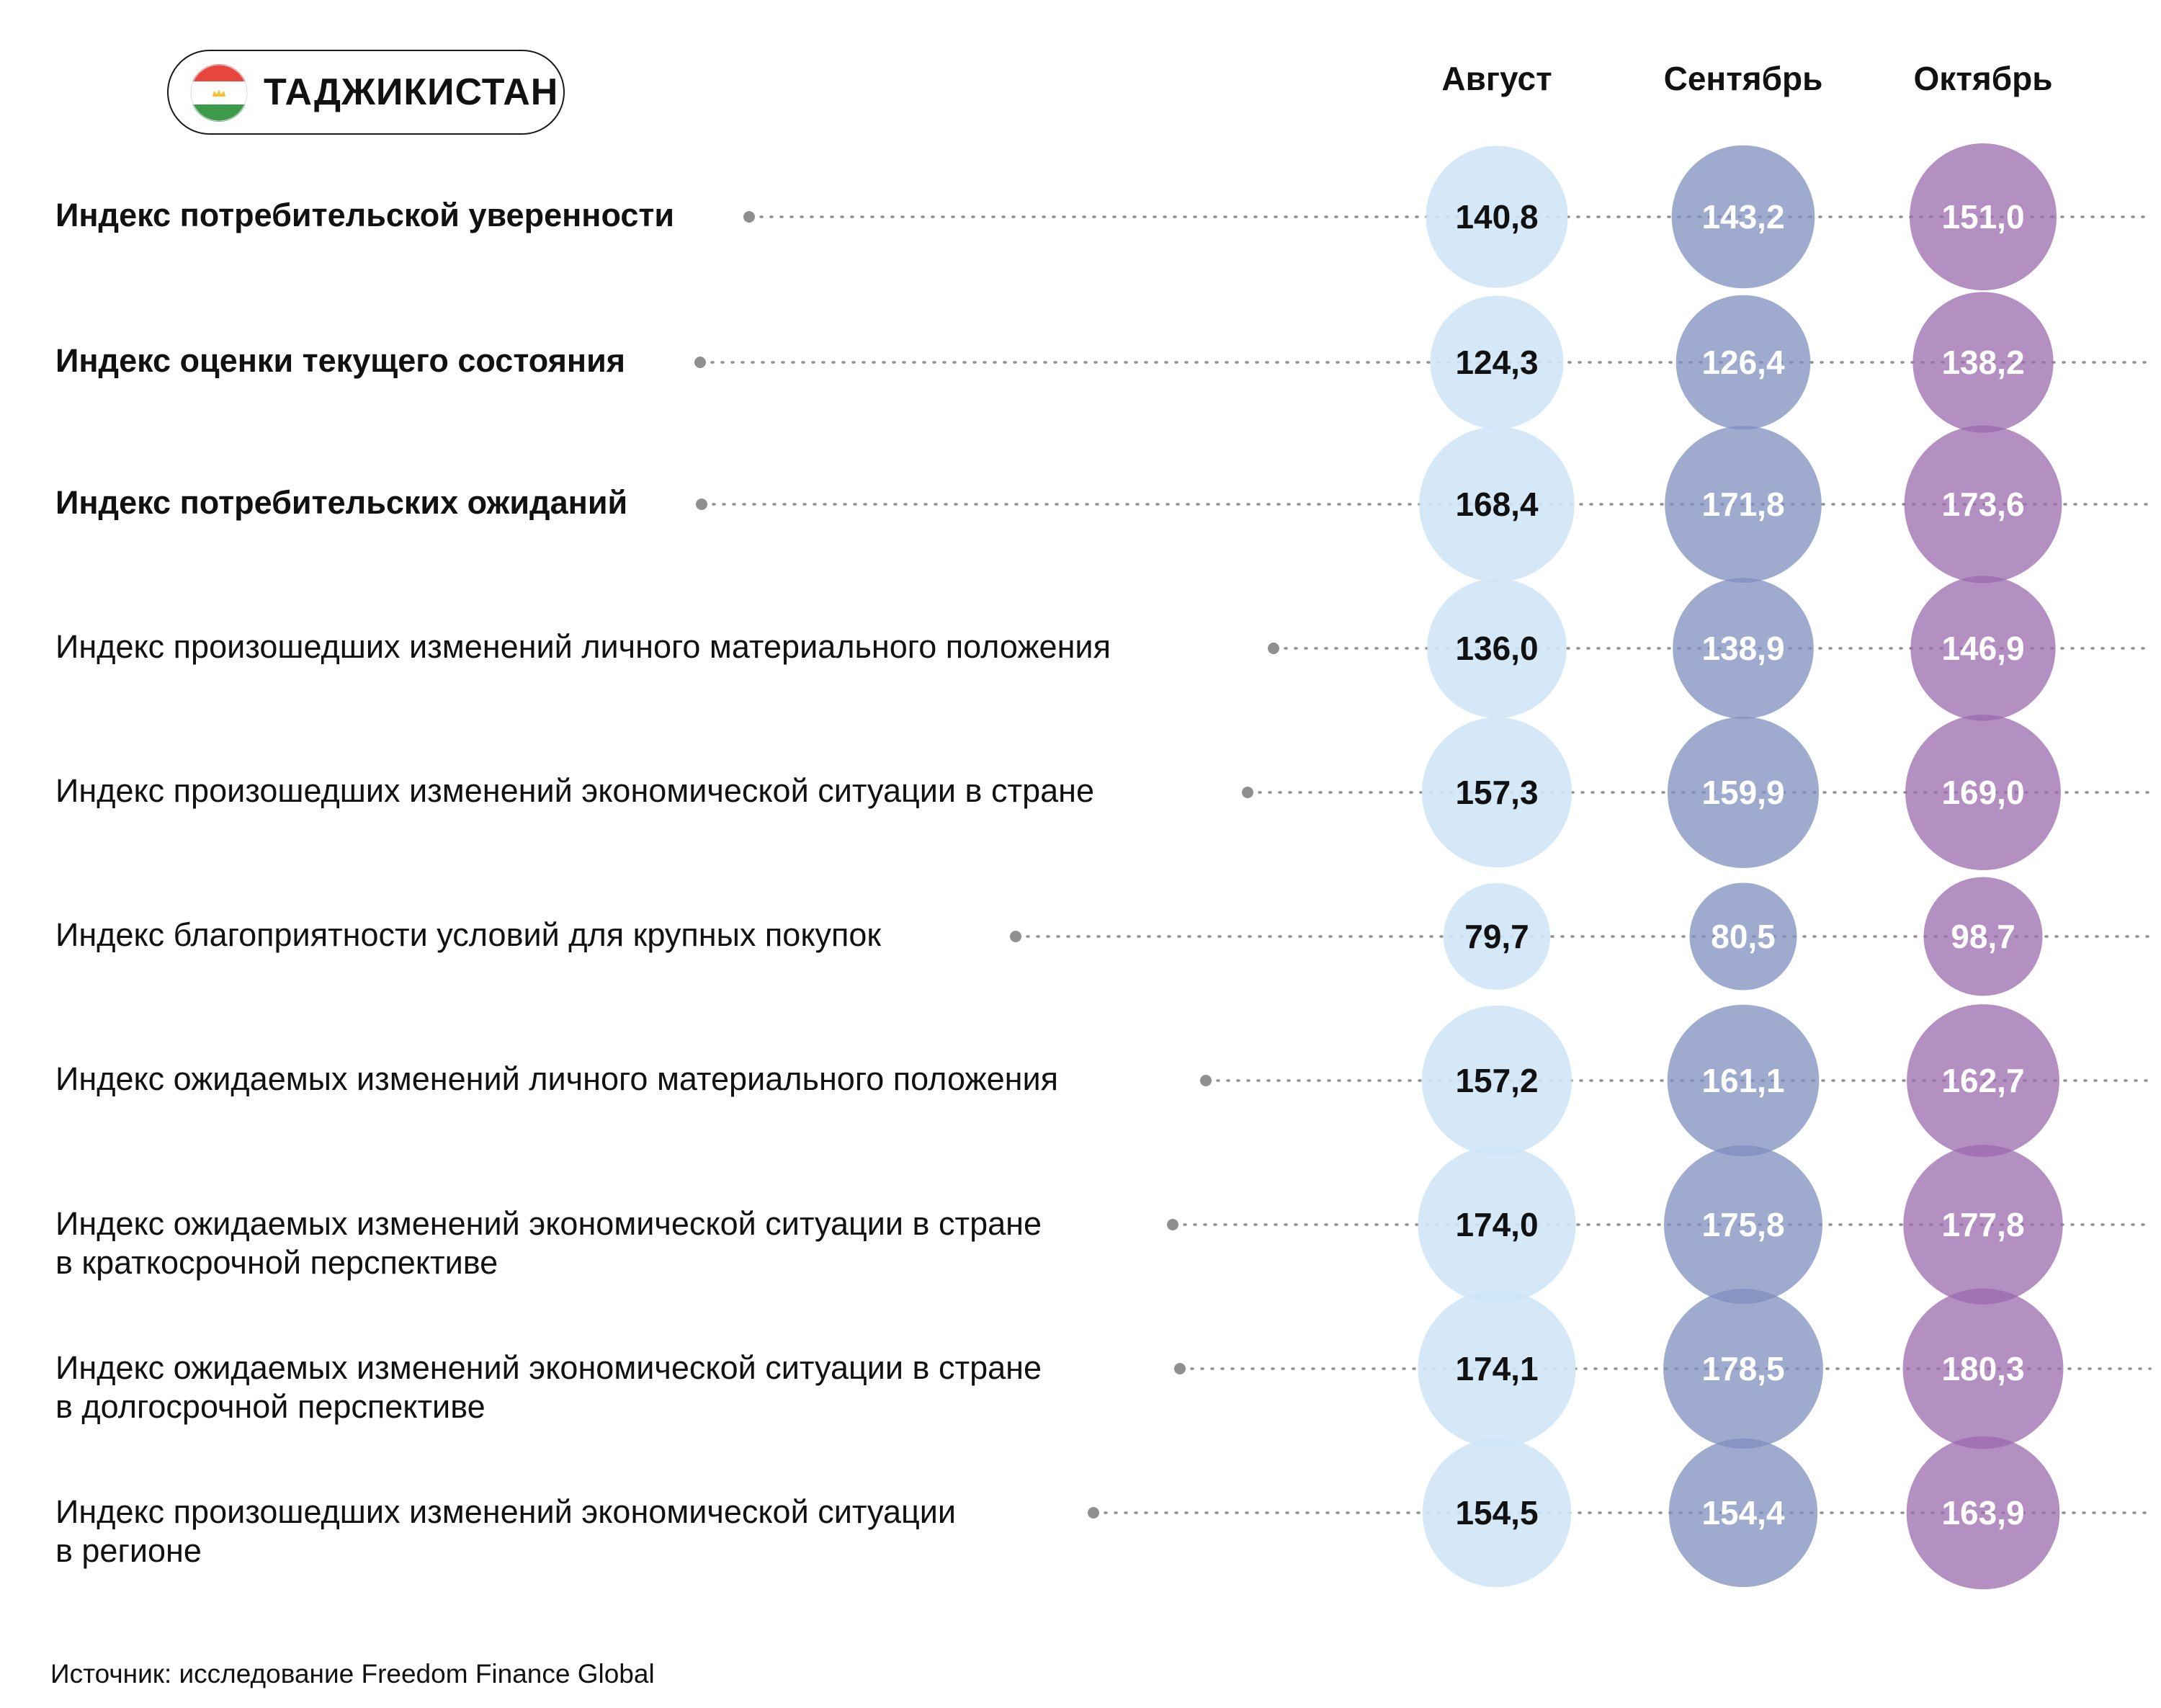 Image resolution: width=2161 pixels, height=1708 pixels. I want to click on value-label-august: 174,1, so click(1496, 1368).